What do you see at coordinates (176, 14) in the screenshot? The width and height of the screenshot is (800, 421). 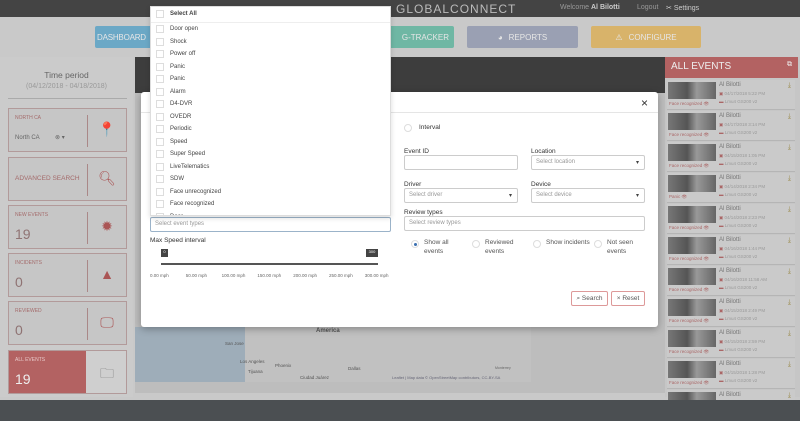 I see `select-all-option: Select All` at bounding box center [176, 14].